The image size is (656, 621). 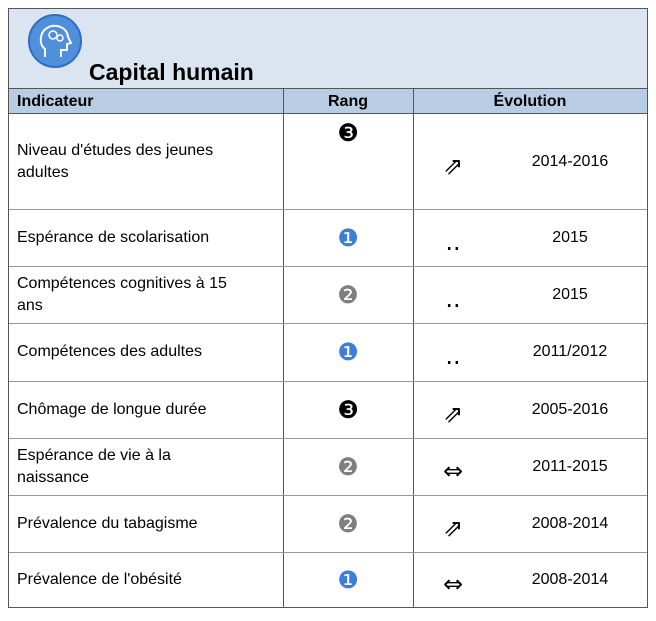 What do you see at coordinates (328, 49) in the screenshot?
I see `banner: Capital humain` at bounding box center [328, 49].